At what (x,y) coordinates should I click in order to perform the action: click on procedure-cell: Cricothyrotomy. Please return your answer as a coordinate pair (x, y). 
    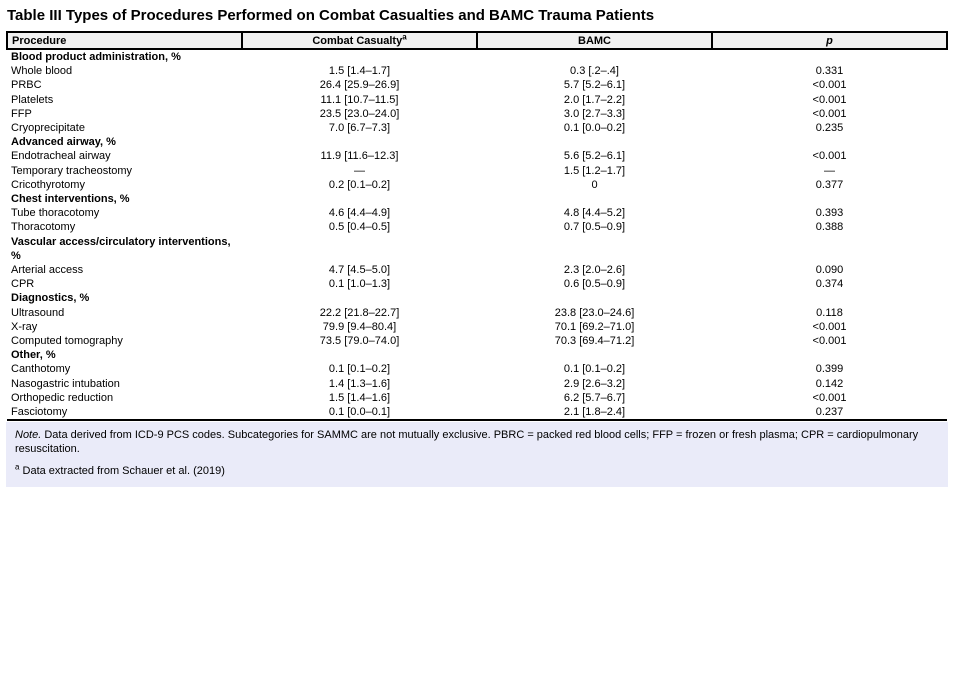
    Looking at the image, I should click on (48, 184).